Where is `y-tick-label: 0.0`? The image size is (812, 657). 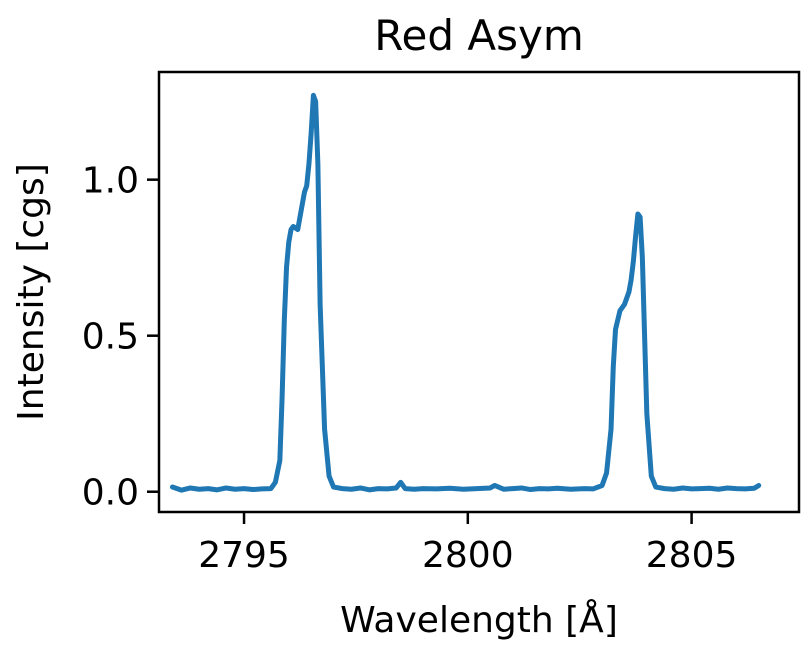
y-tick-label: 0.0 is located at coordinates (110, 493).